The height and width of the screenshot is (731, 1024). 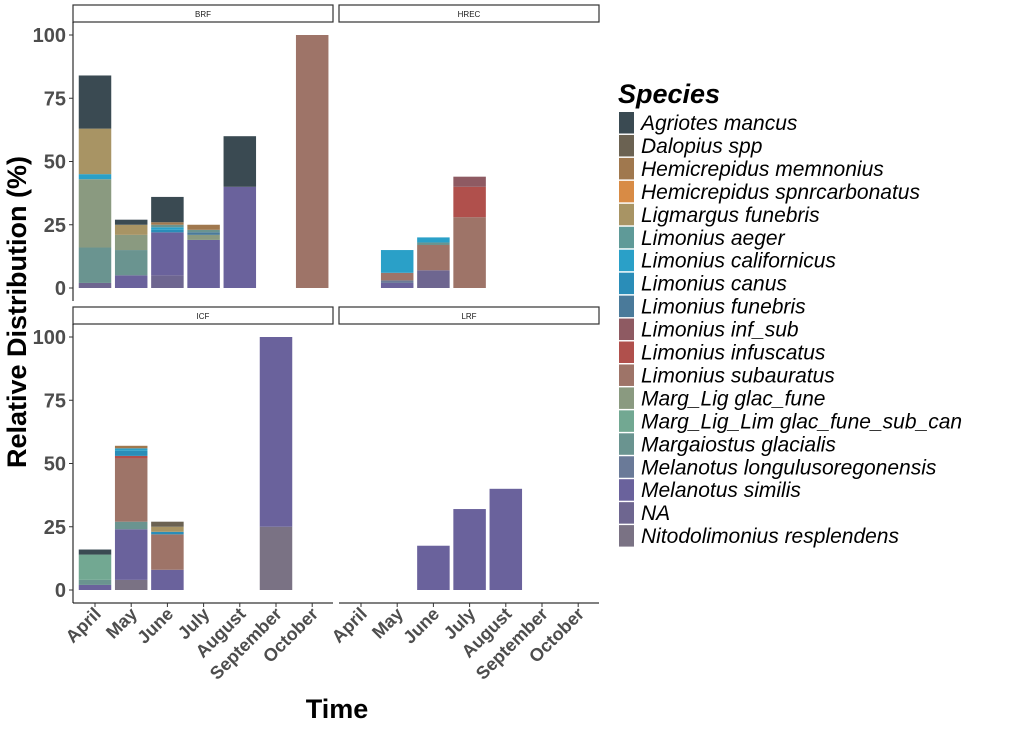 What do you see at coordinates (17, 312) in the screenshot?
I see `y-axis-title: Relative Distribution (%)` at bounding box center [17, 312].